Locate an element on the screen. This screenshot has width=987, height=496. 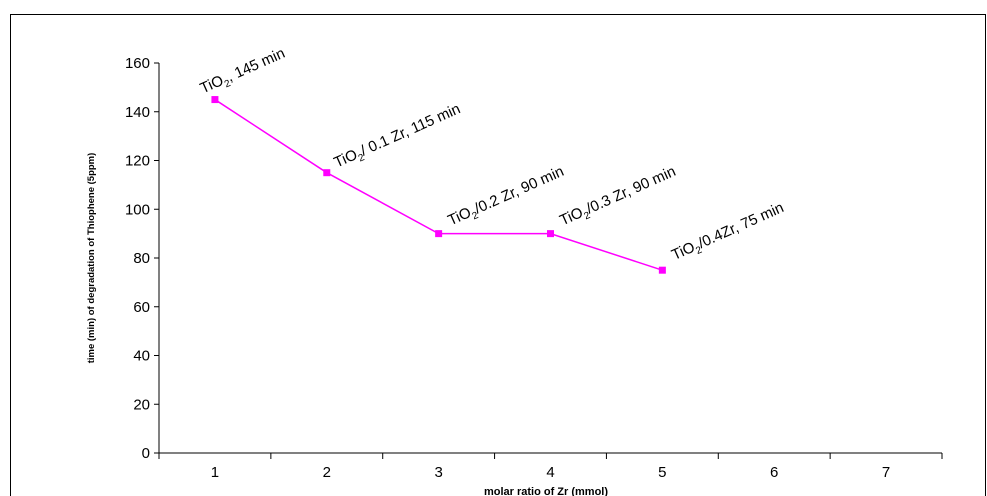
x-tick-label: 1 is located at coordinates (215, 472).